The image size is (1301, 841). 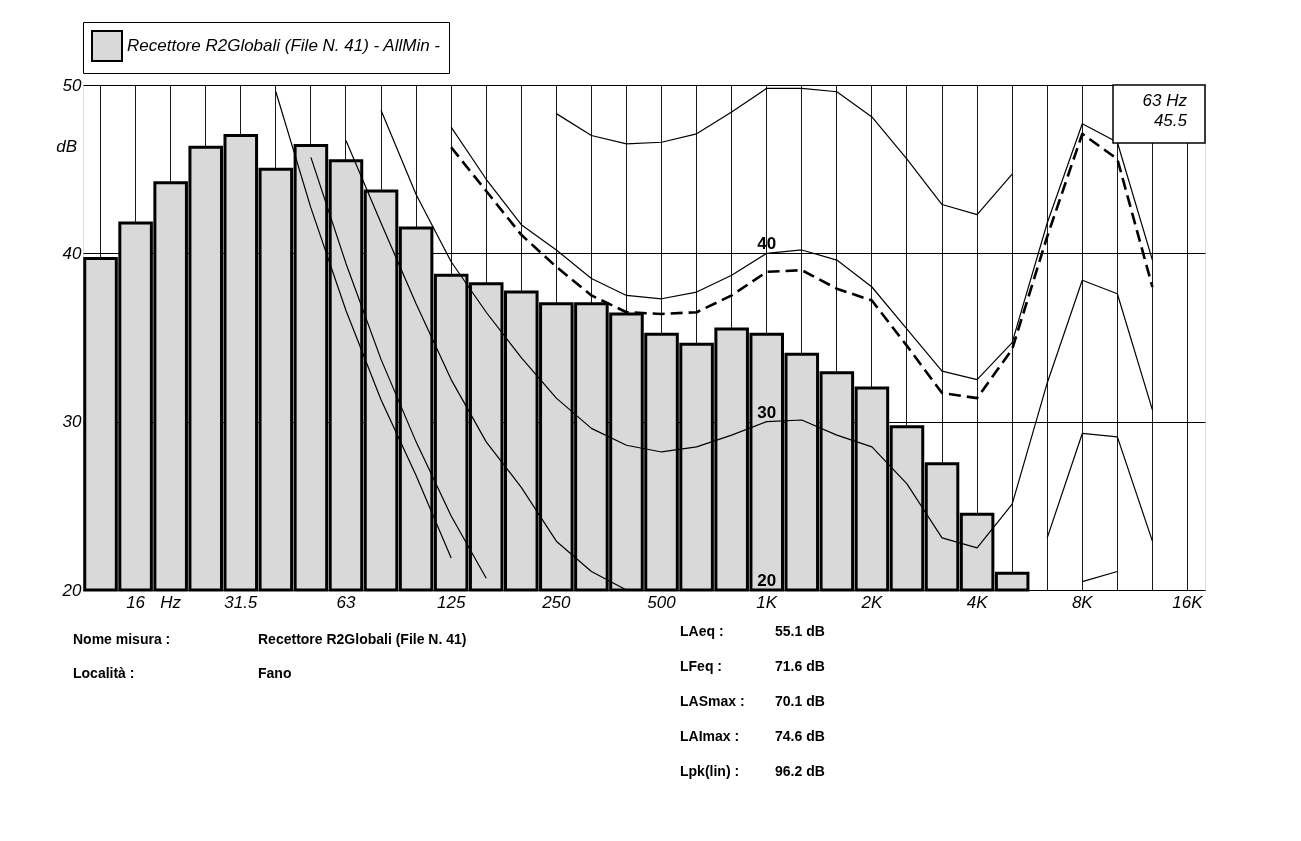 What do you see at coordinates (362, 639) in the screenshot?
I see `text: Recettore R2Globali (File N. 41)` at bounding box center [362, 639].